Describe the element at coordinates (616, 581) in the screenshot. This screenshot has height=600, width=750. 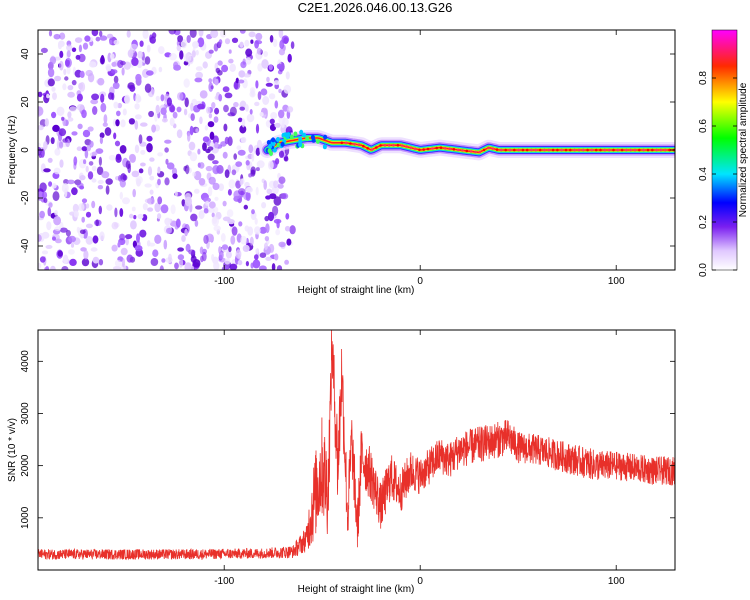
I see `x-tick-label: 100` at that location.